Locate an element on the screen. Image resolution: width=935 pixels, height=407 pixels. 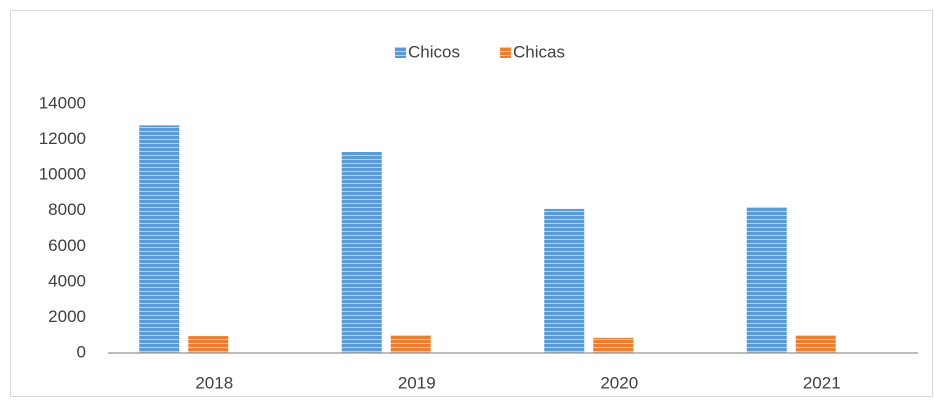
legend-label: Chicas is located at coordinates (539, 51).